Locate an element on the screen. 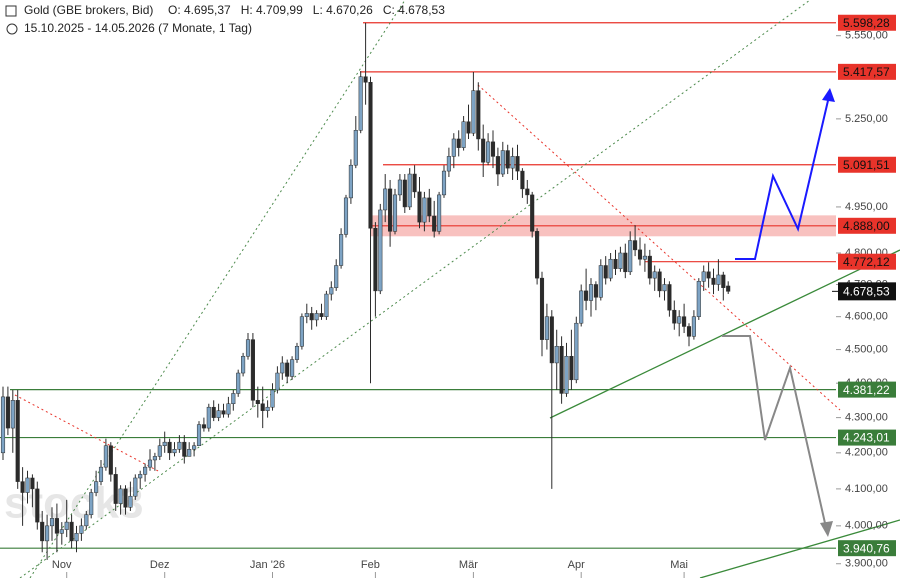  y-tick-label: 4.950,00 is located at coordinates (866, 207).